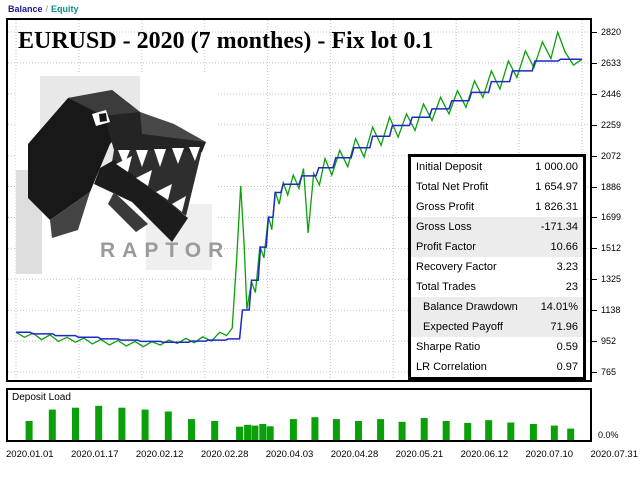 This screenshot has width=640, height=480. Describe the element at coordinates (611, 248) in the screenshot. I see `y-axis-label: 1512` at that location.